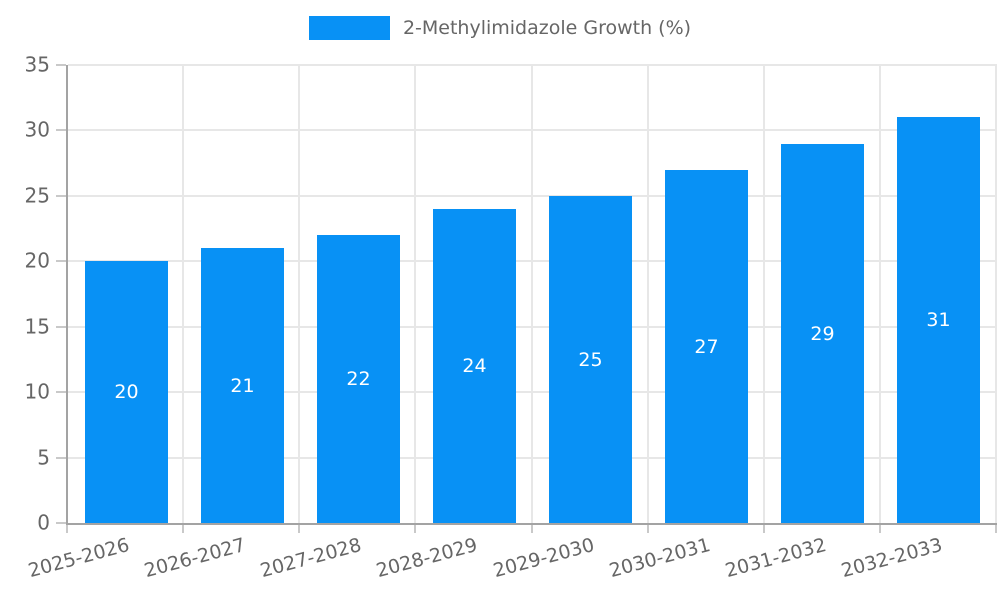 This screenshot has width=1000, height=600. I want to click on bar-2027-2028: 22, so click(358, 379).